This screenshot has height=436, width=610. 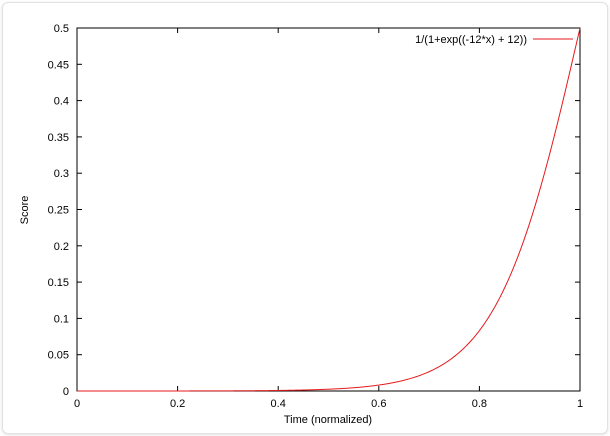 I want to click on x-tick-label: 0, so click(x=77, y=404).